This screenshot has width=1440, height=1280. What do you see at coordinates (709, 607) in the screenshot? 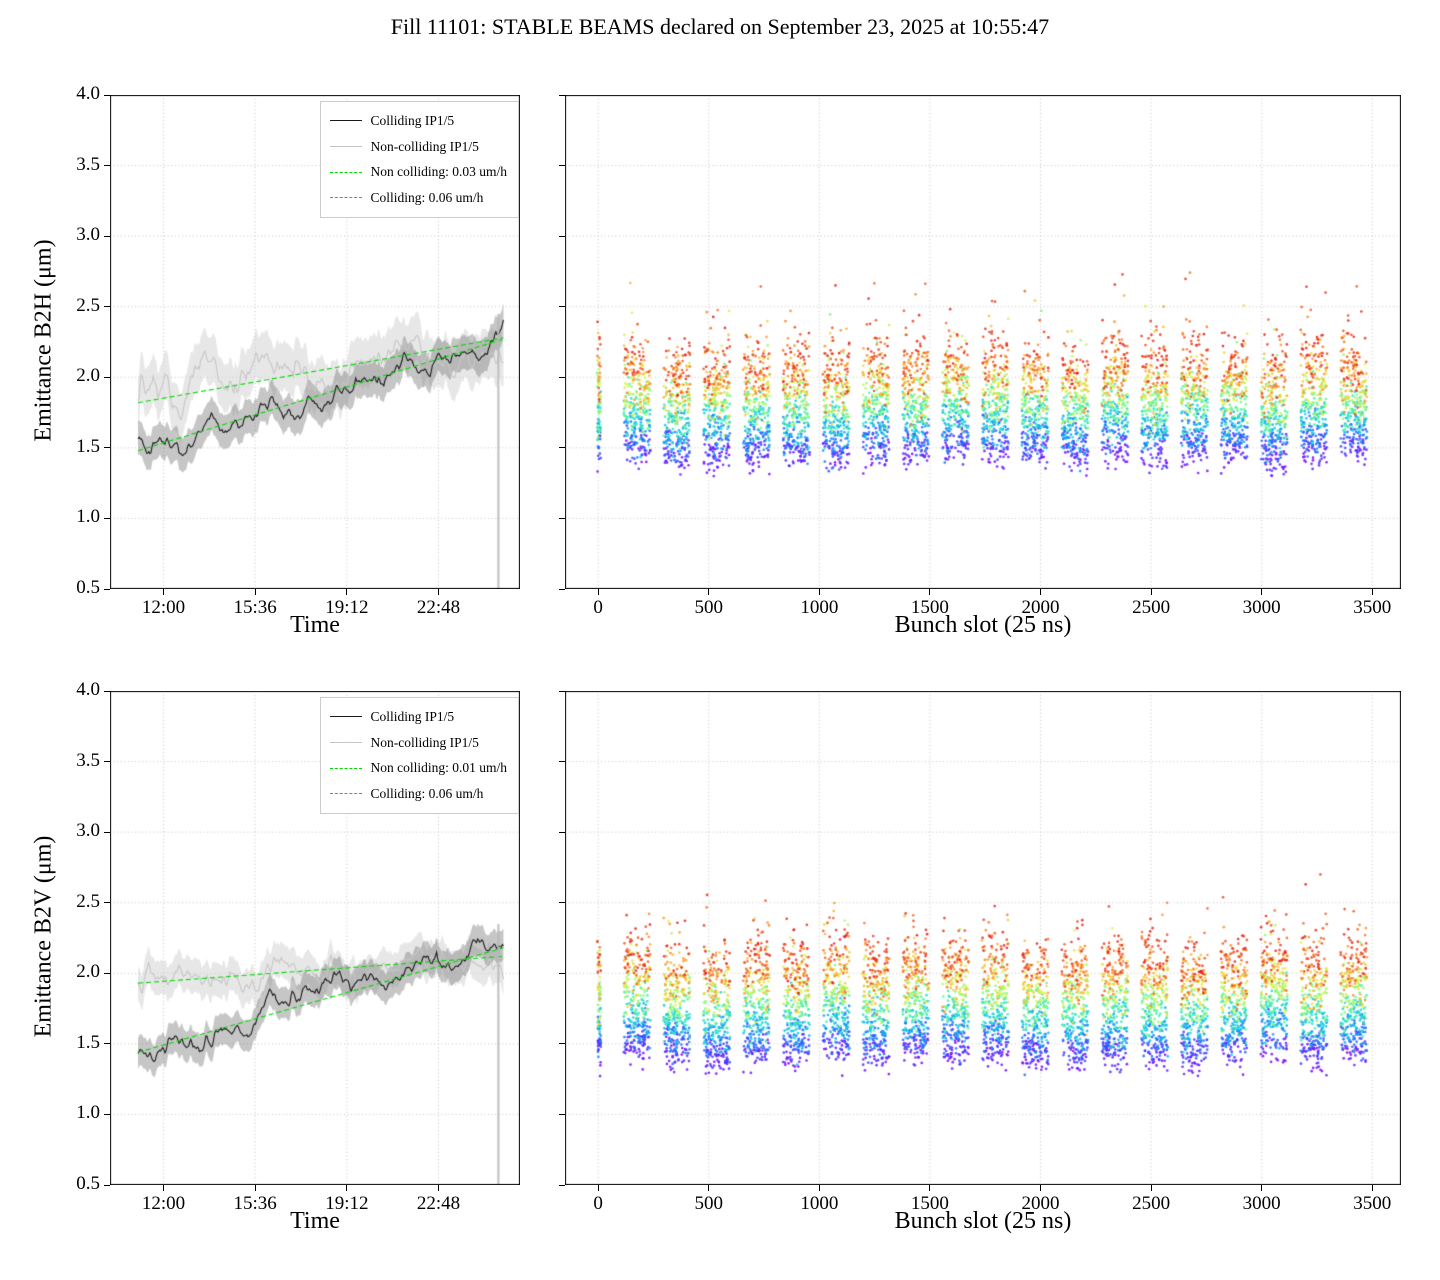
I see `x-tick-label: 500` at bounding box center [709, 607].